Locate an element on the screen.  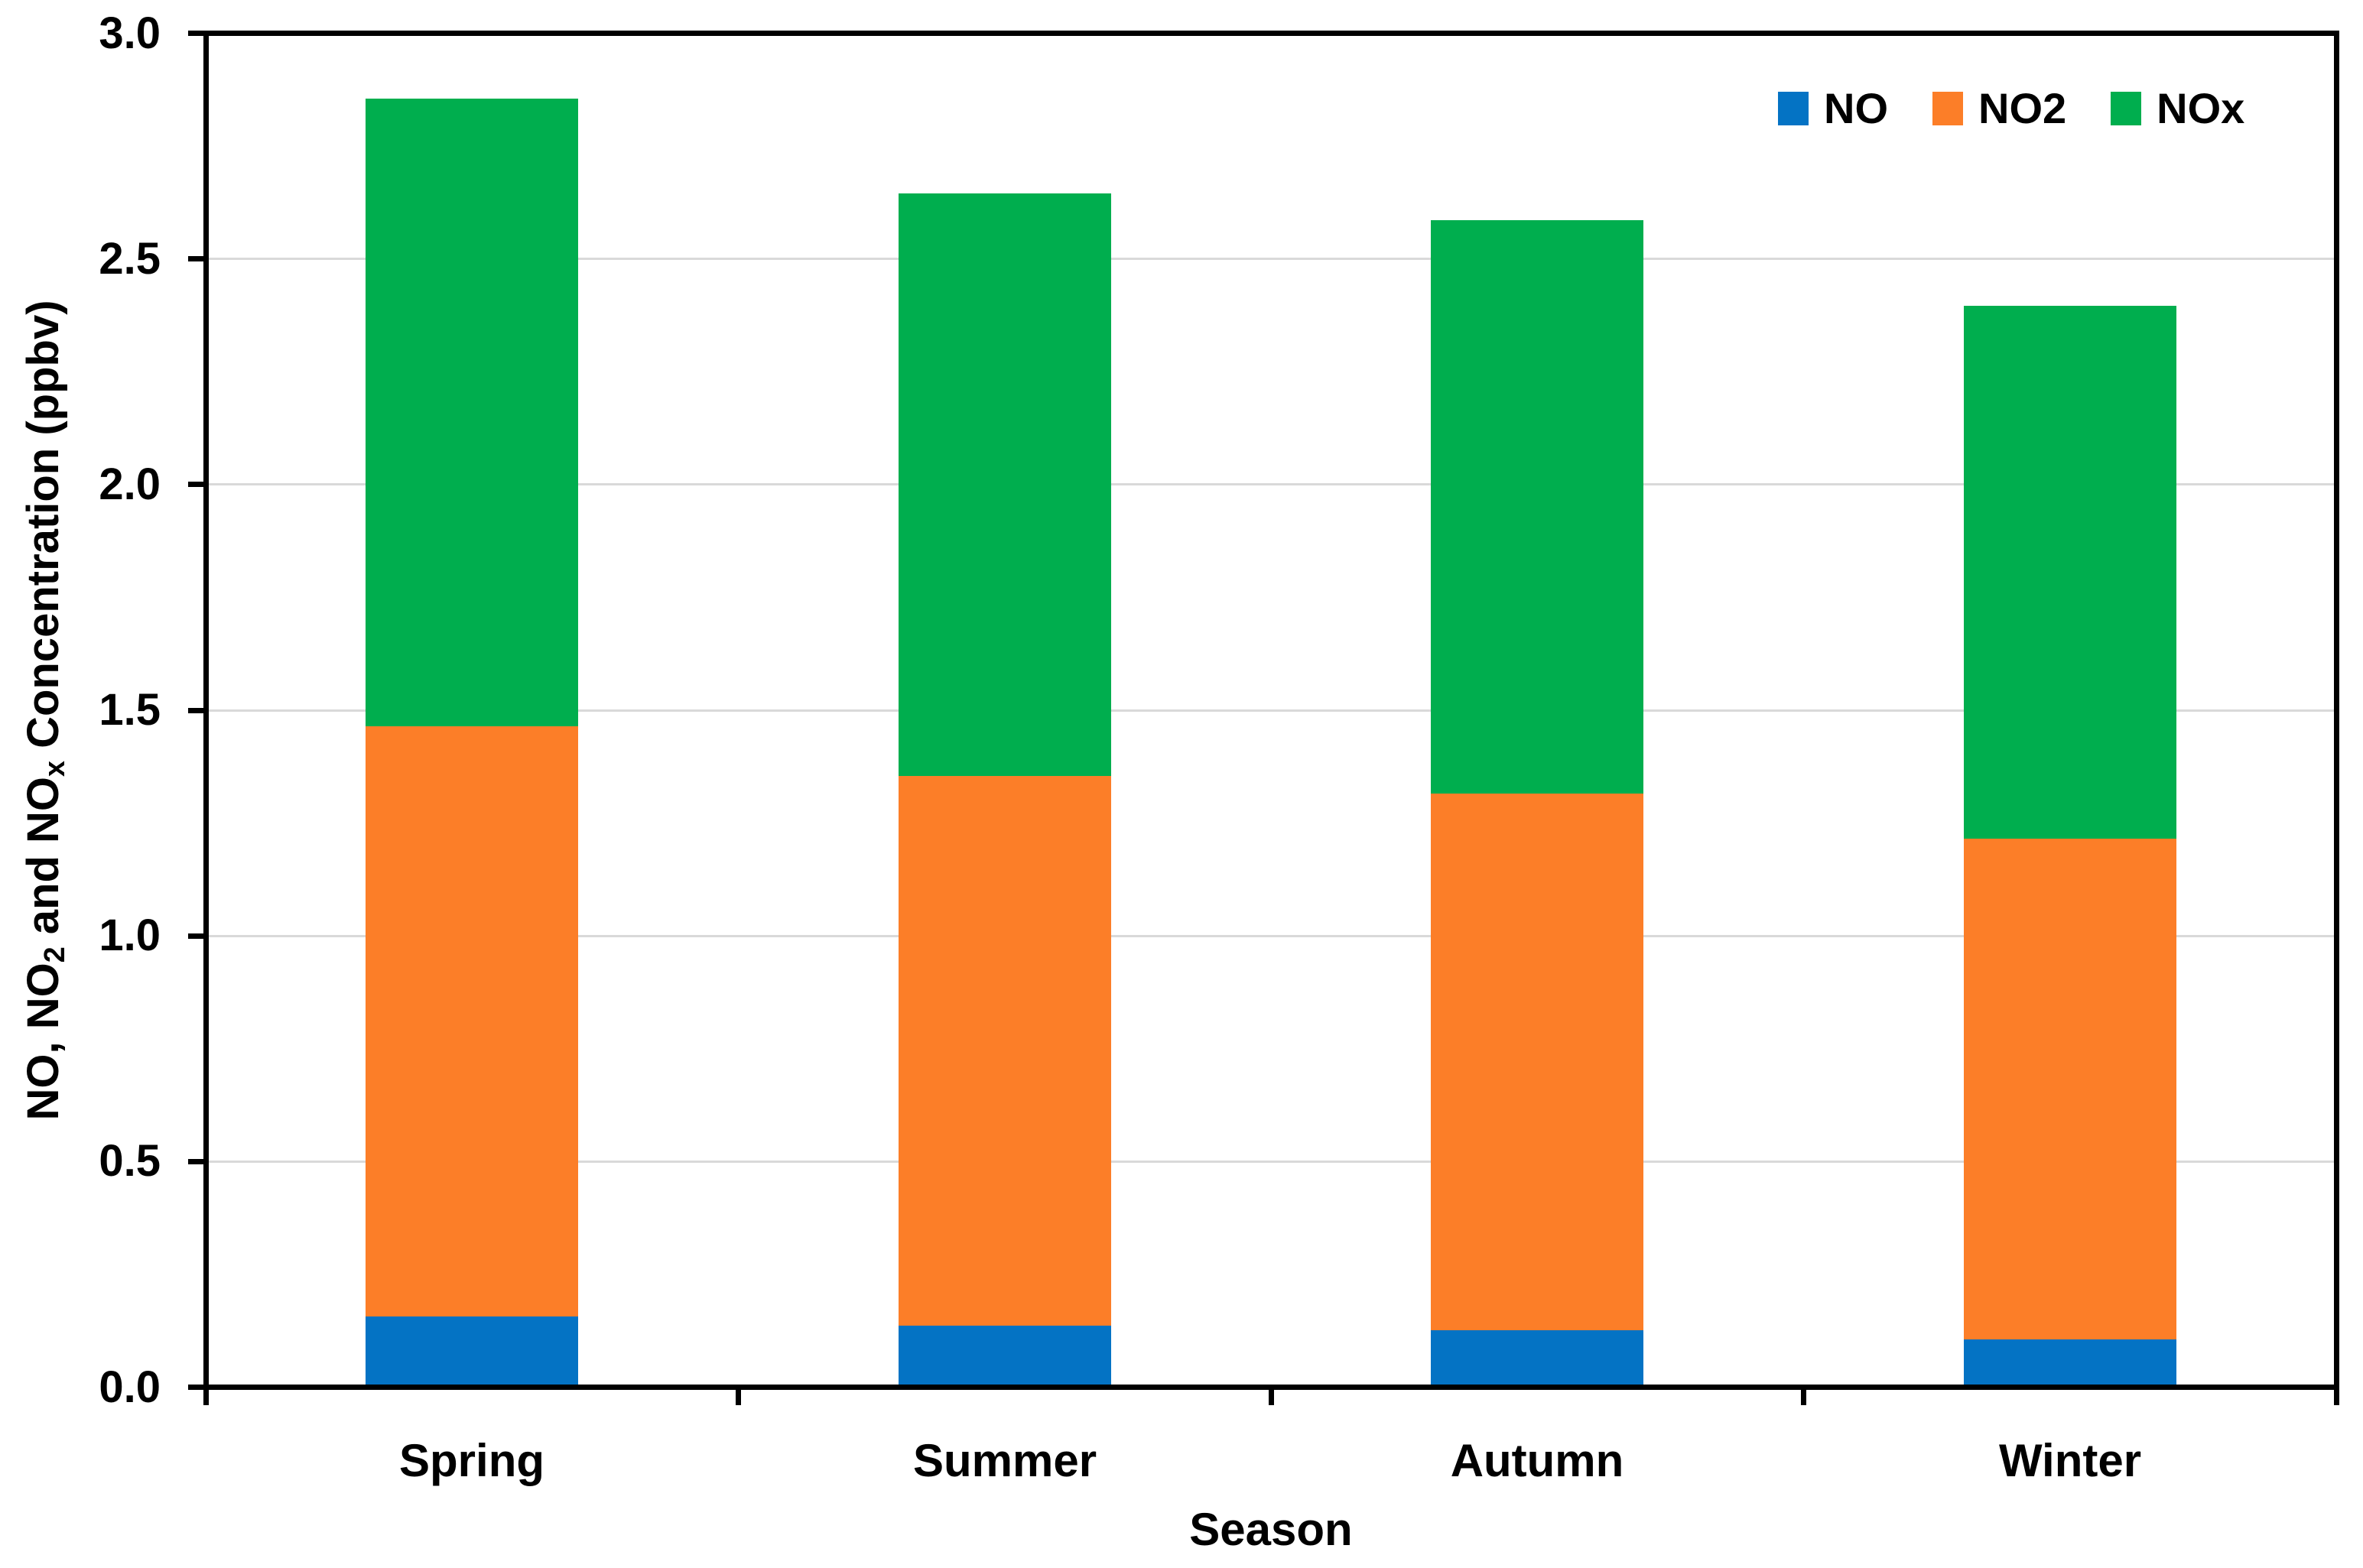
legend: NO NO2 NOx is located at coordinates (2011, 108).